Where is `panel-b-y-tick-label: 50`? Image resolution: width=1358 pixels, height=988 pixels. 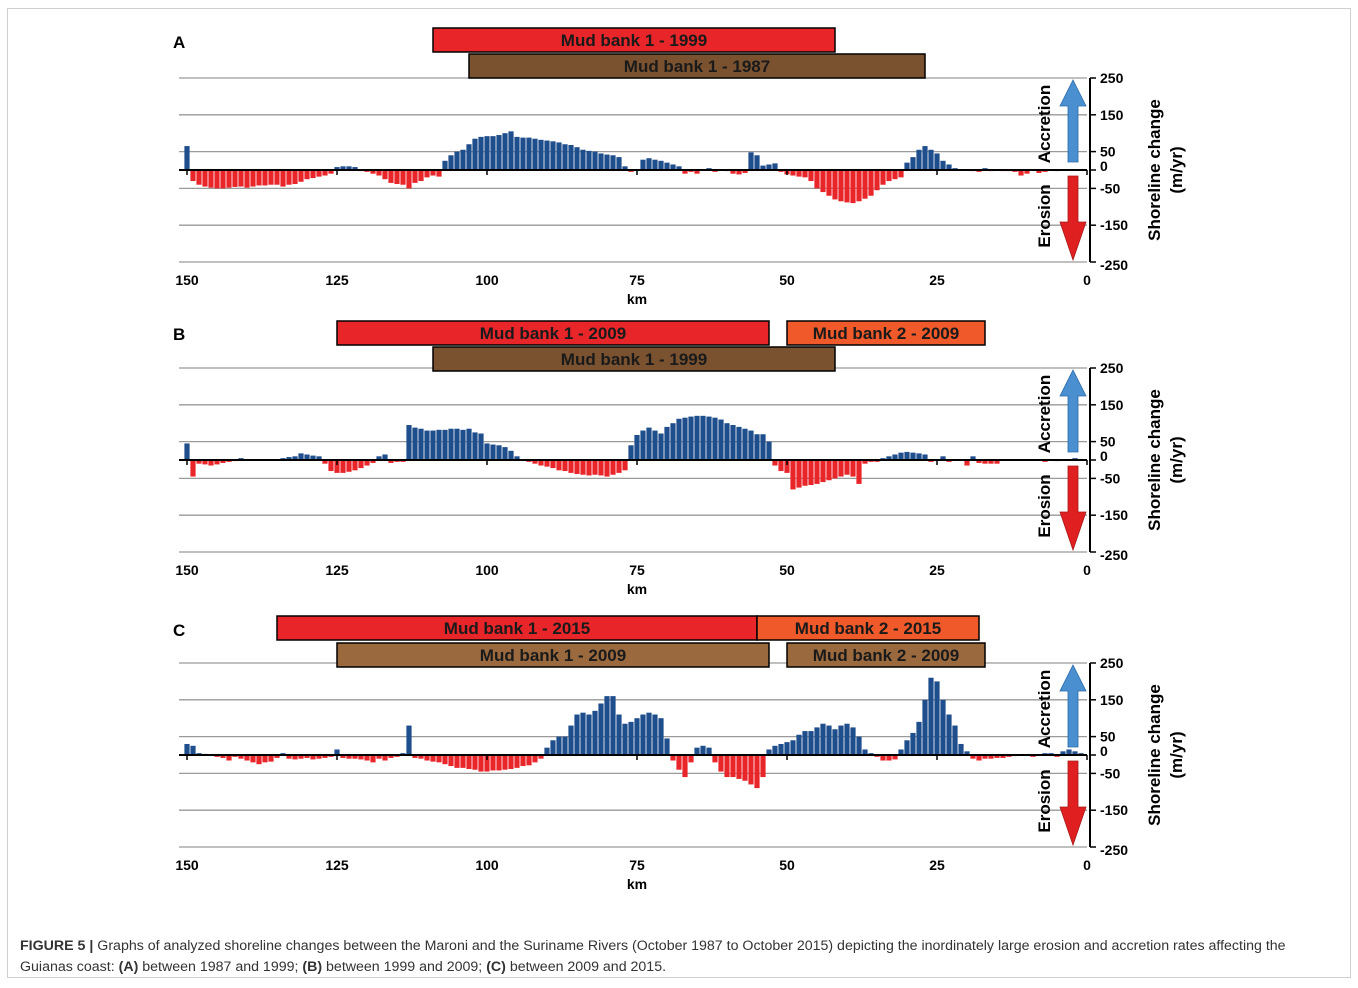
panel-b-y-tick-label: 50 is located at coordinates (1108, 442).